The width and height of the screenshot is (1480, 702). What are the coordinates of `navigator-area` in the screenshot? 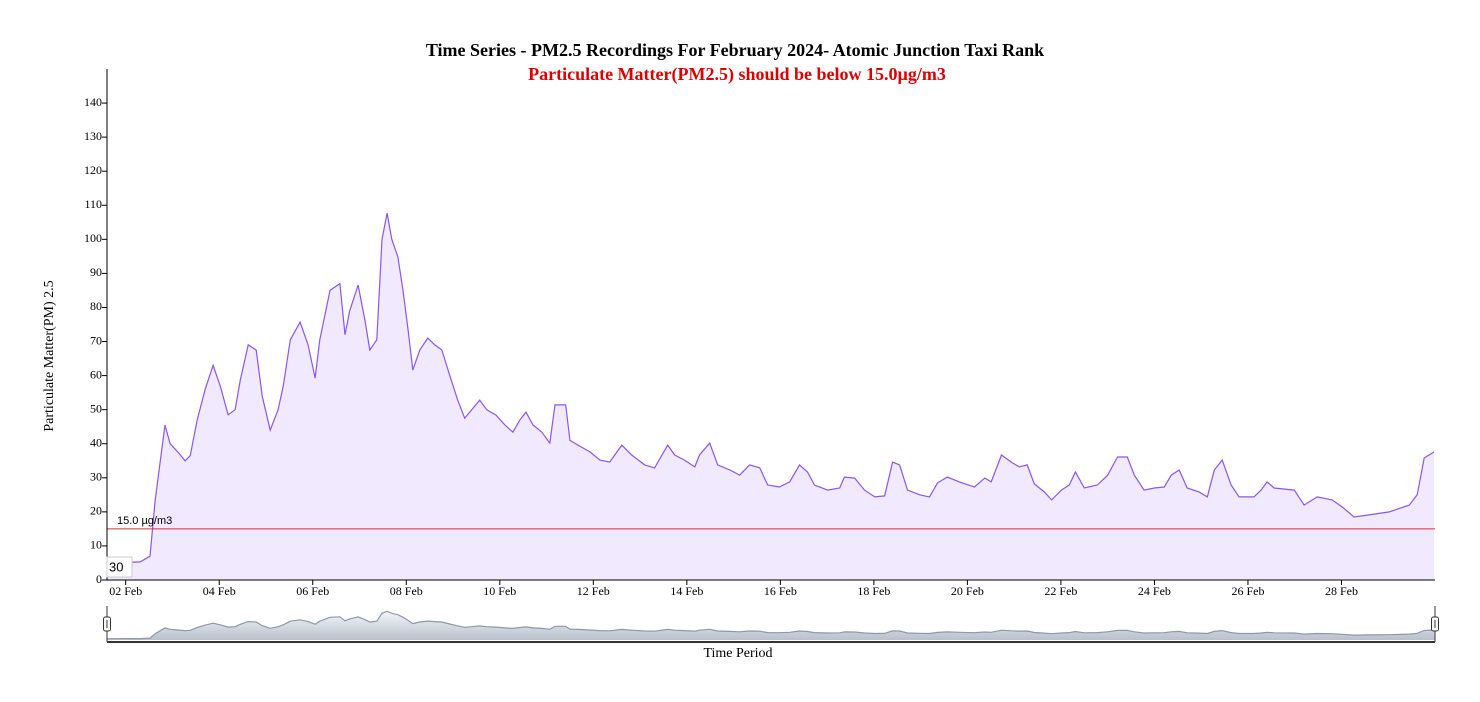 It's located at (771, 625).